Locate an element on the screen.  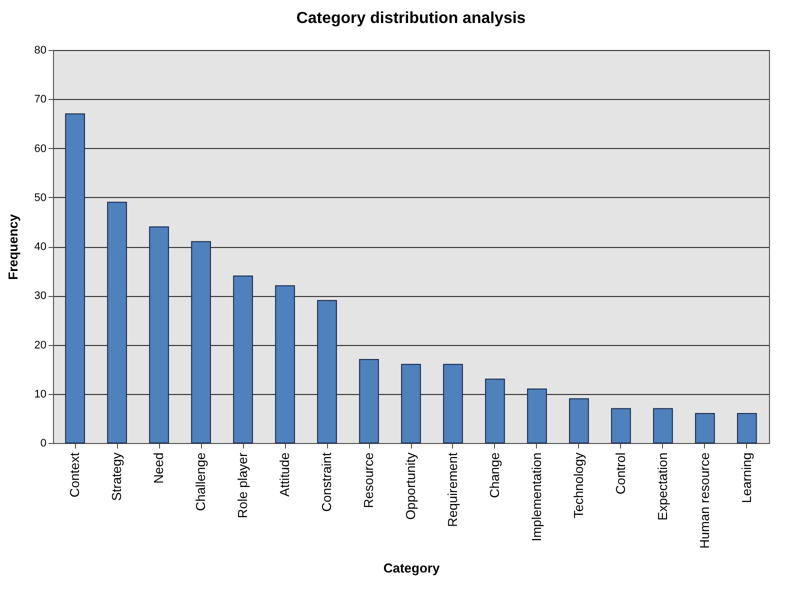
x-tick-label: Challenge is located at coordinates (200, 482).